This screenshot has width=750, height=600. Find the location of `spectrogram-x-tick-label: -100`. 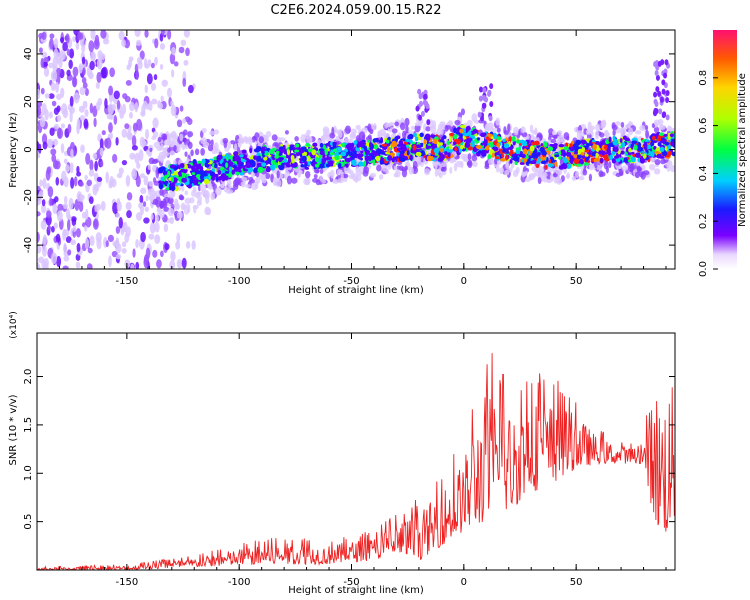

spectrogram-x-tick-label: -100 is located at coordinates (239, 281).